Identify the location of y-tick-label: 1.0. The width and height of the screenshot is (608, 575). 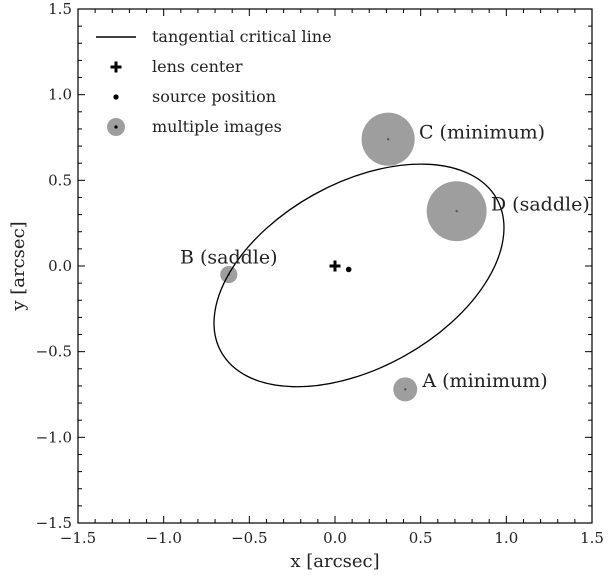
(60, 95).